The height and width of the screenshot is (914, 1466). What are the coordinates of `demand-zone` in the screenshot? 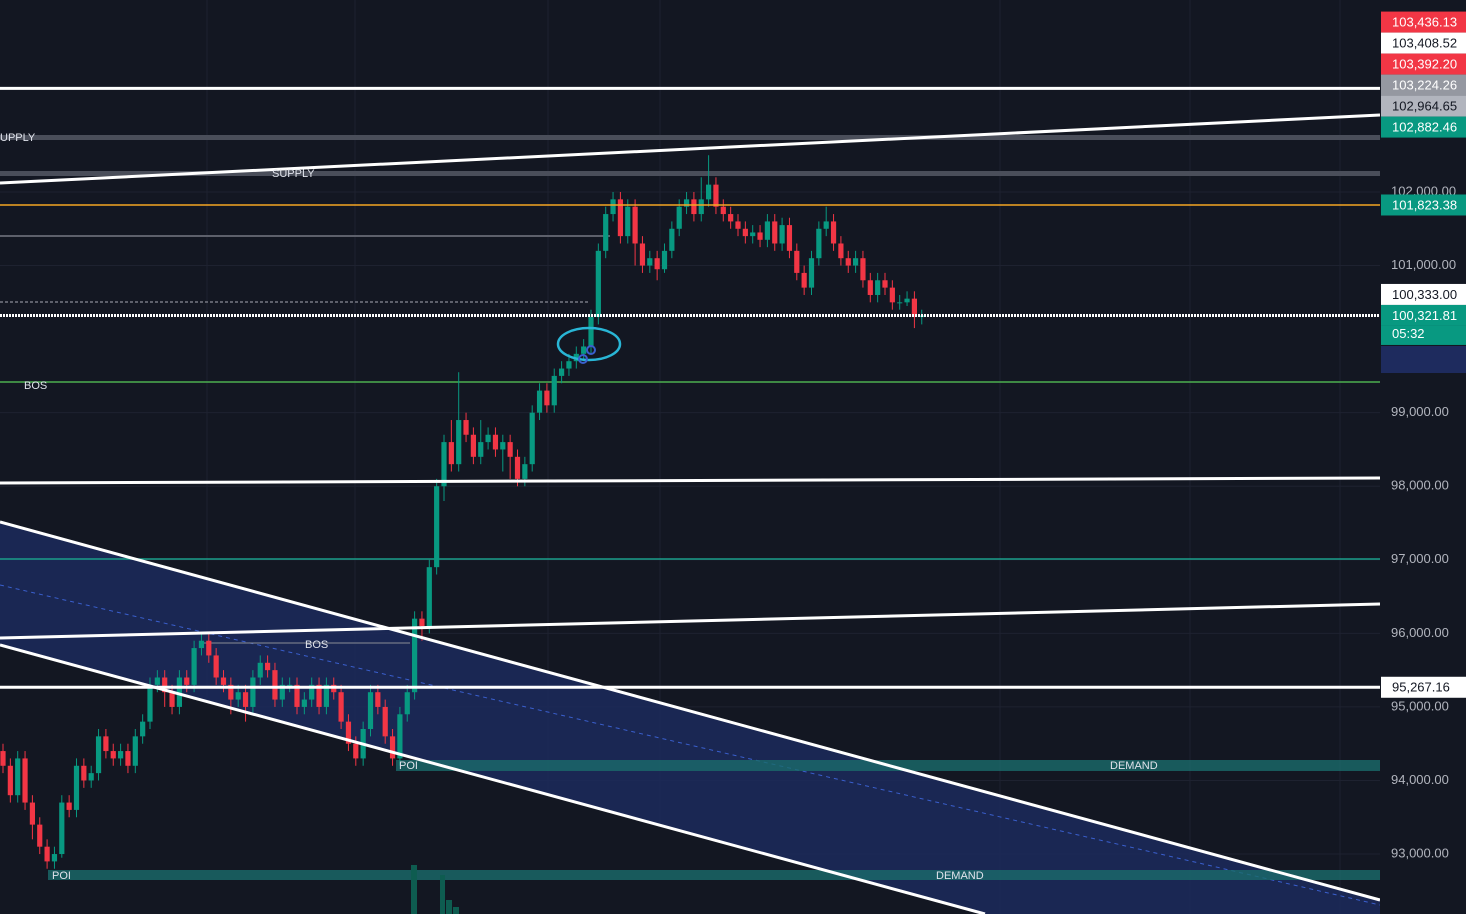 It's located at (714, 875).